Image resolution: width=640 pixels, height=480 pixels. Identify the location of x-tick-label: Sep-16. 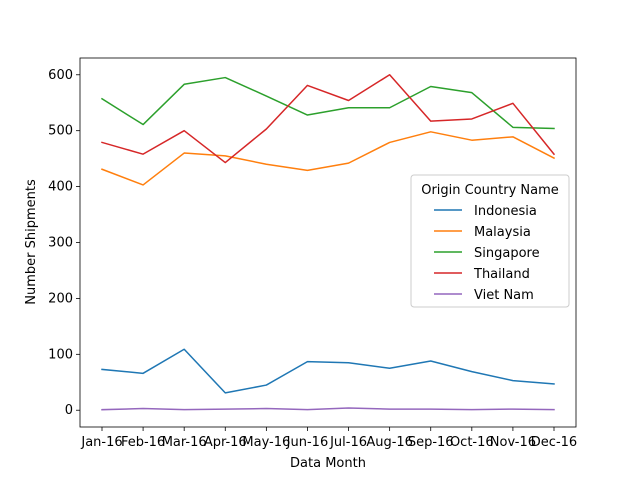
(431, 442).